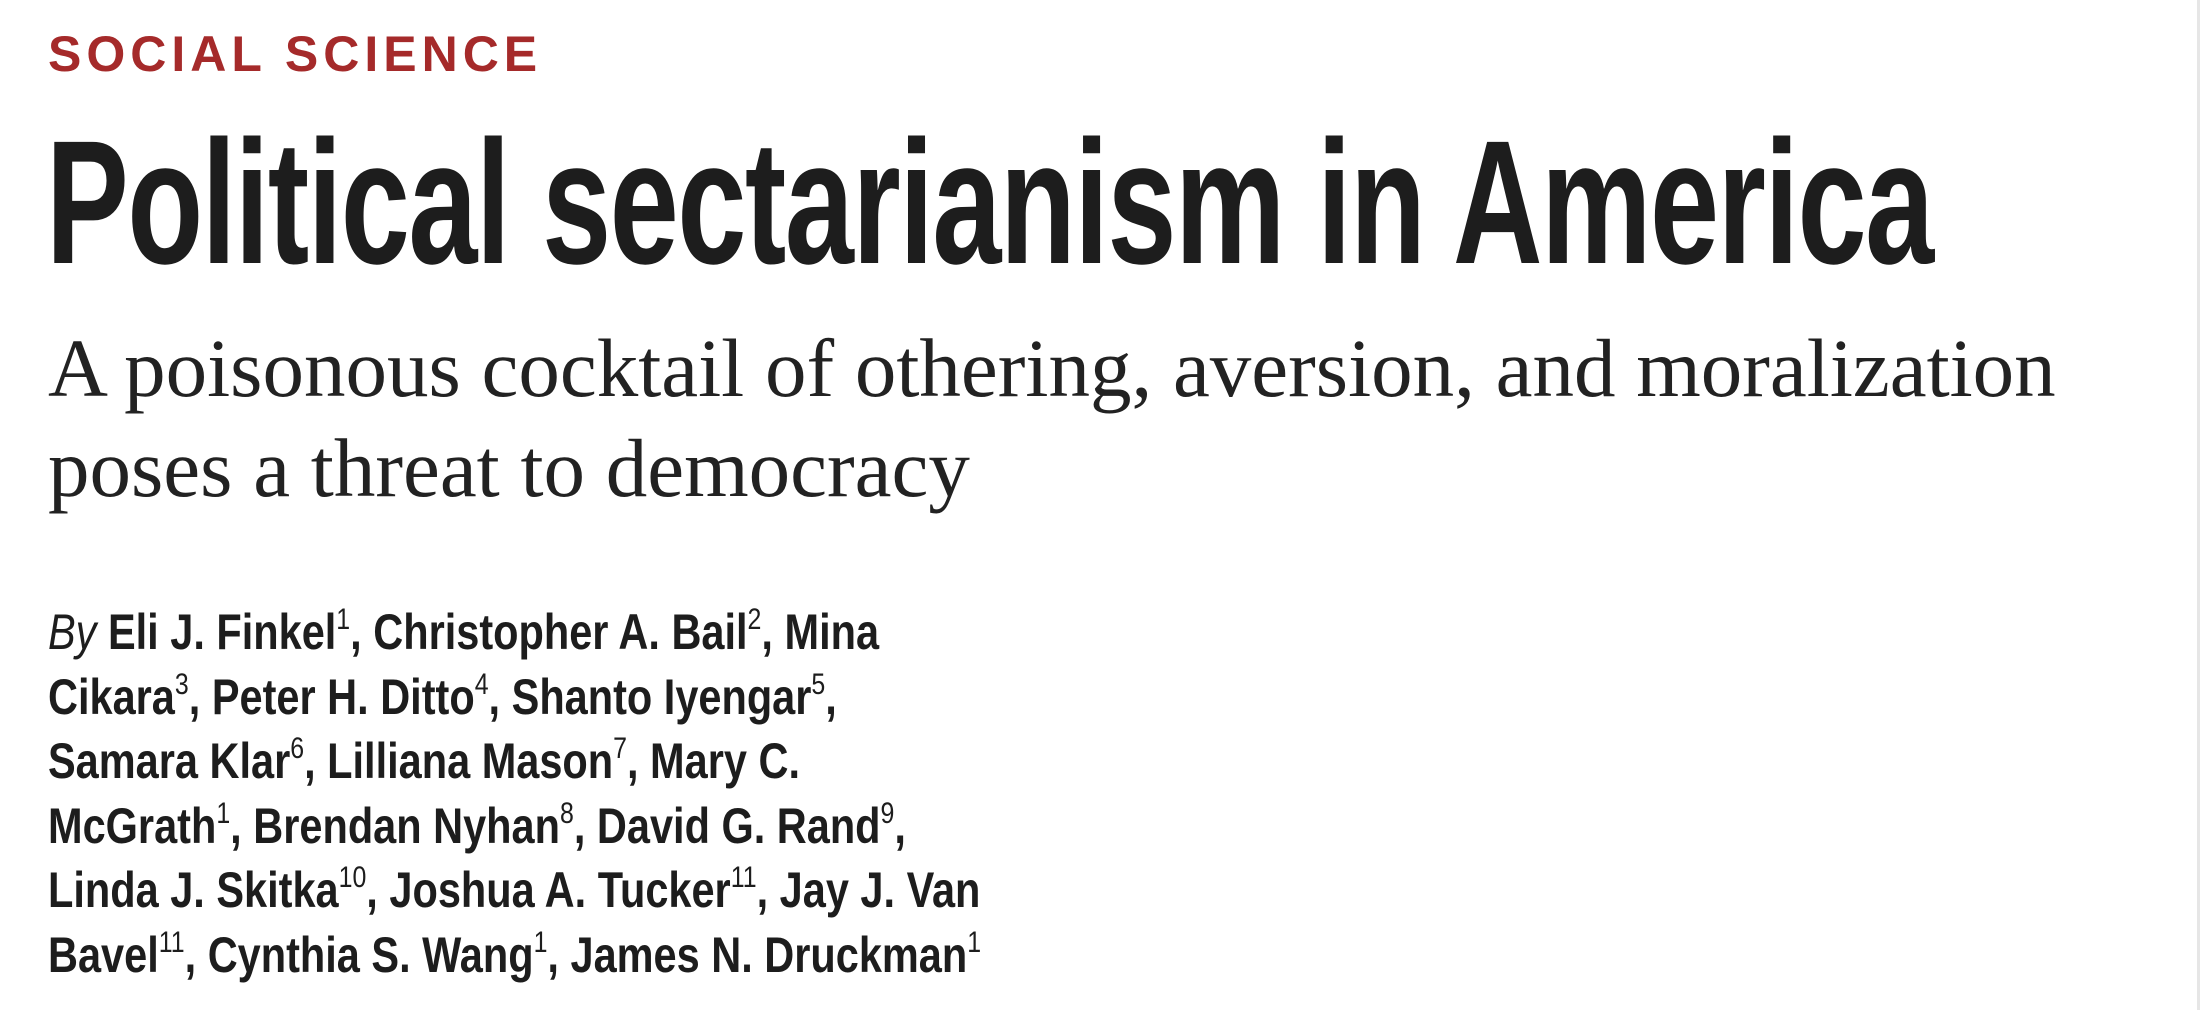  What do you see at coordinates (725, 761) in the screenshot?
I see `author-name: Mary C.` at bounding box center [725, 761].